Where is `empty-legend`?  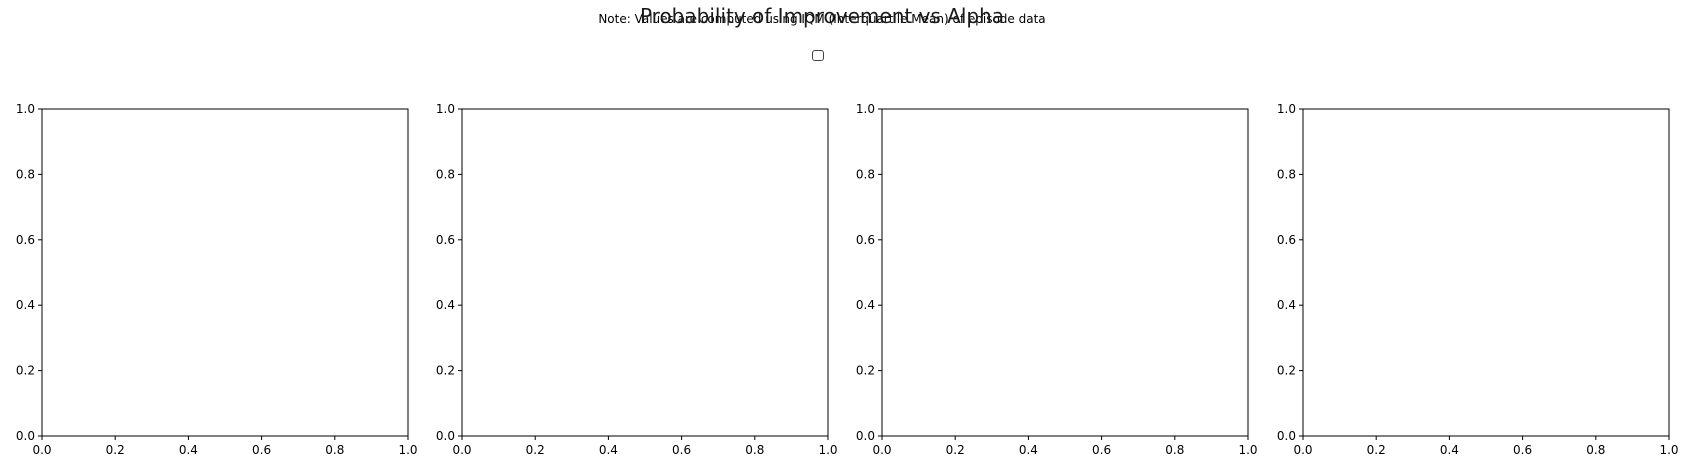
empty-legend is located at coordinates (818, 55).